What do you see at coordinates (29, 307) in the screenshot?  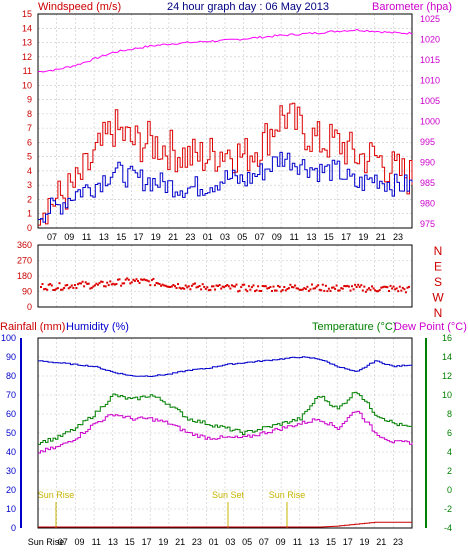 I see `direction-tick-label: 0` at bounding box center [29, 307].